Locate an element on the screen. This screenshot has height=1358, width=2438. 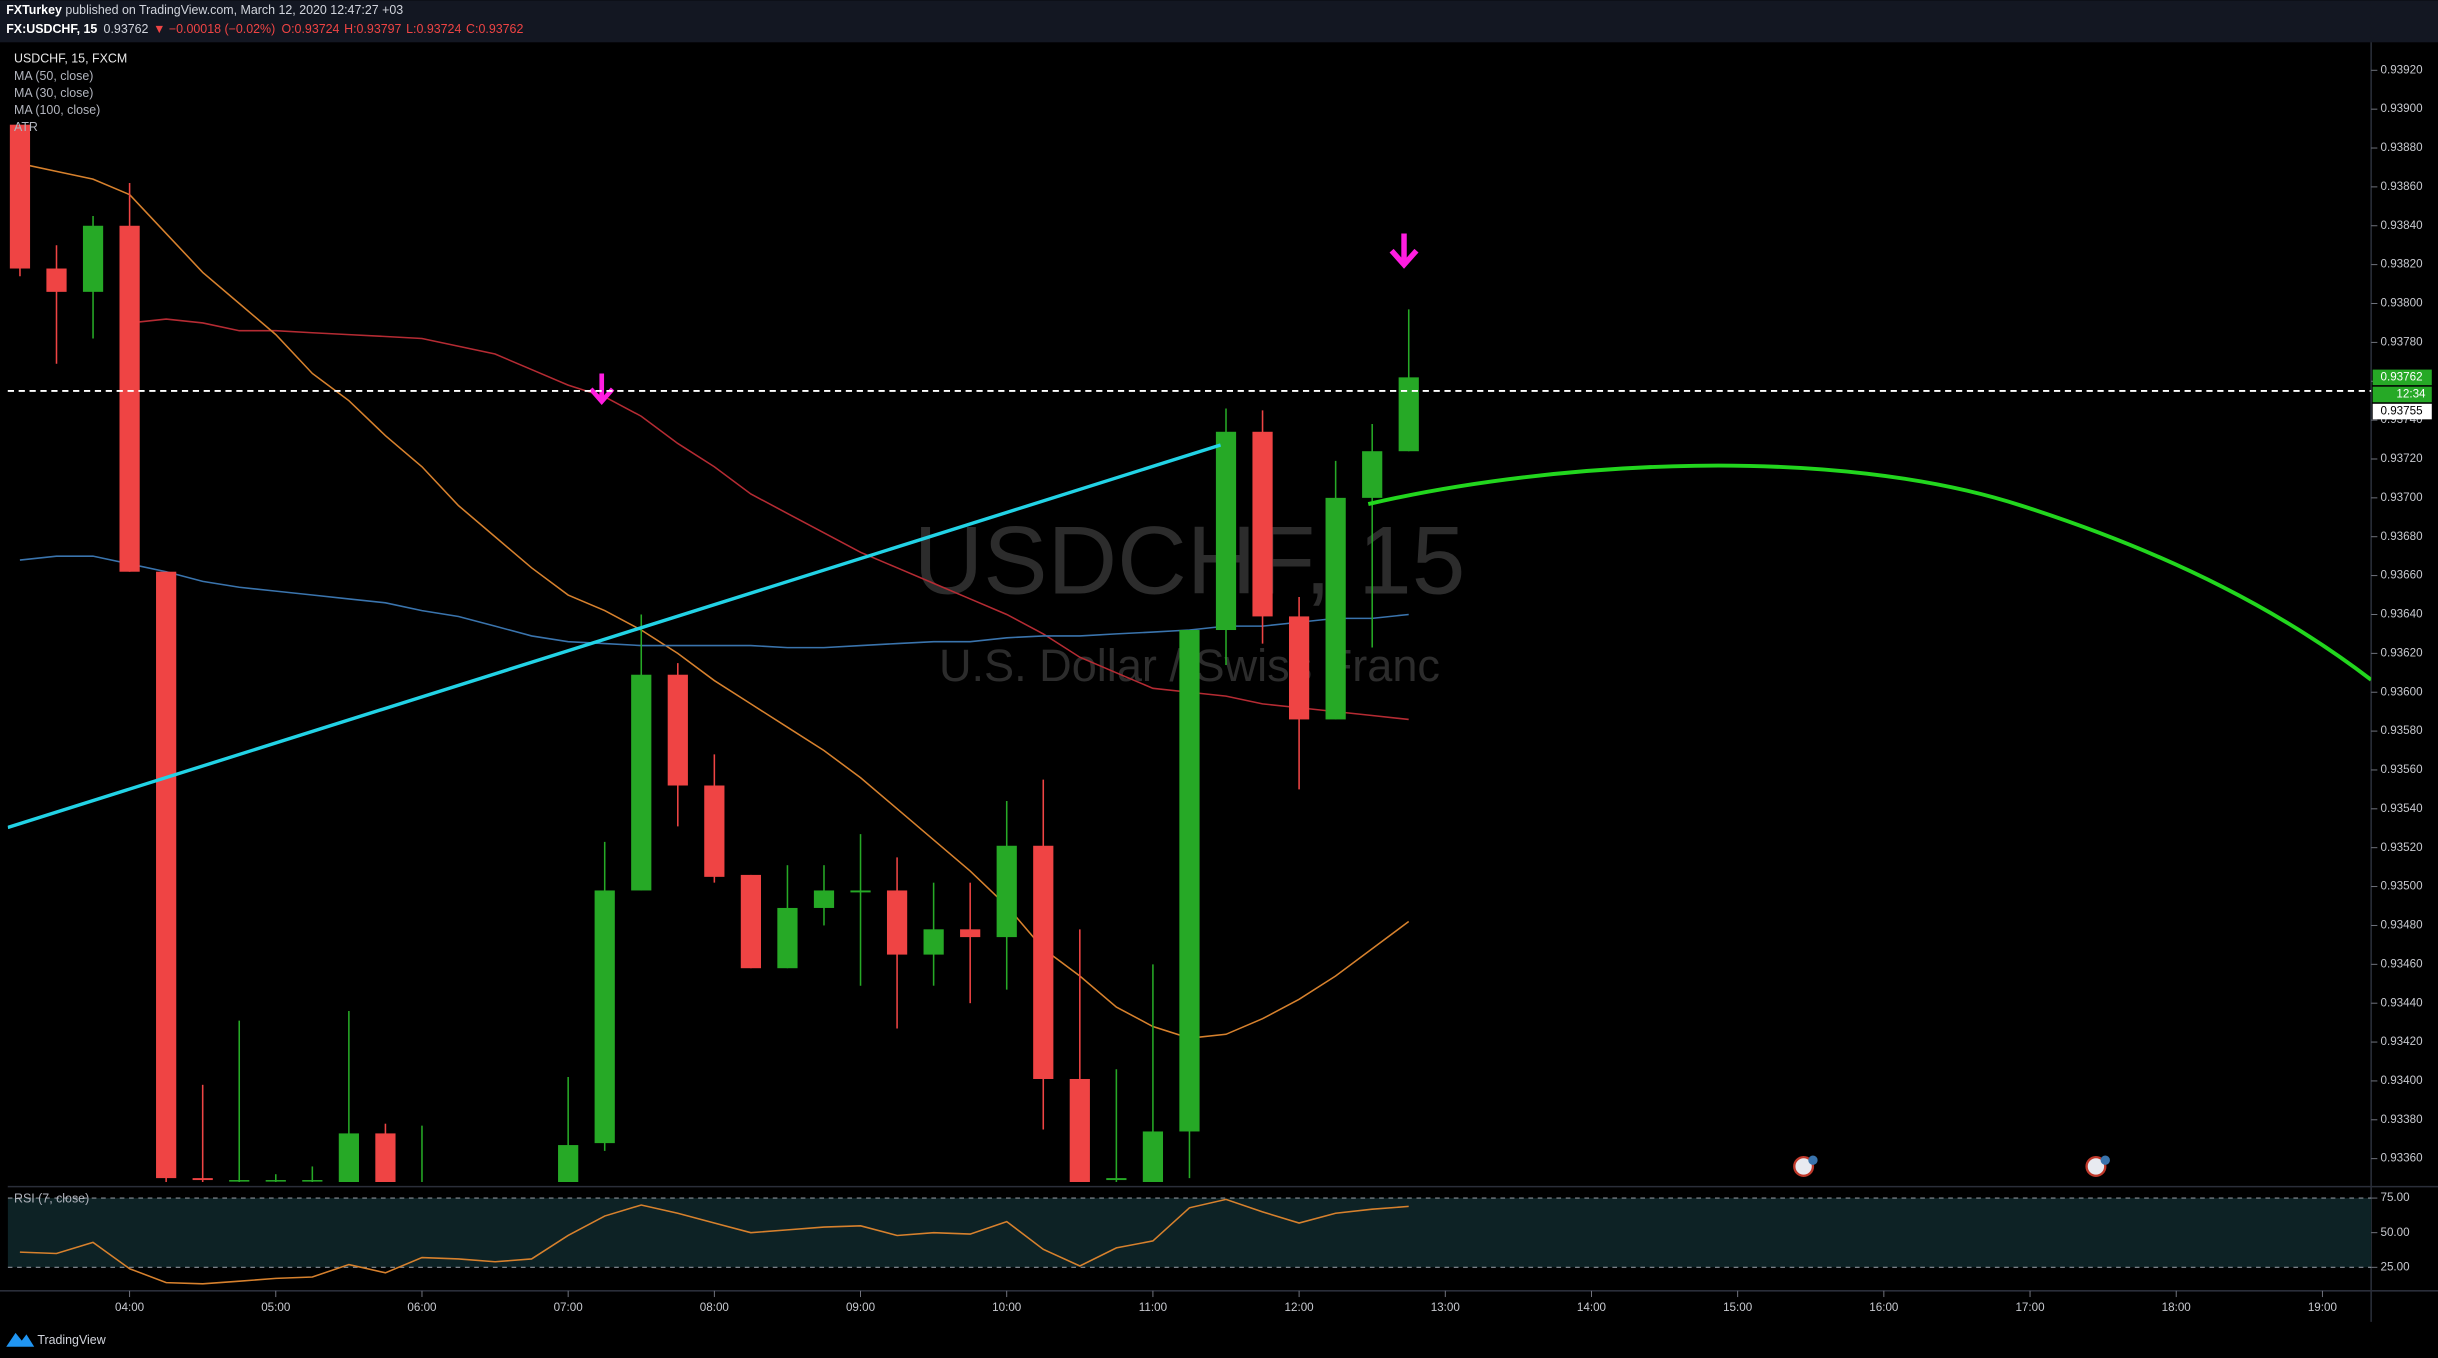
y-tick-label: 0.93920 is located at coordinates (2401, 69).